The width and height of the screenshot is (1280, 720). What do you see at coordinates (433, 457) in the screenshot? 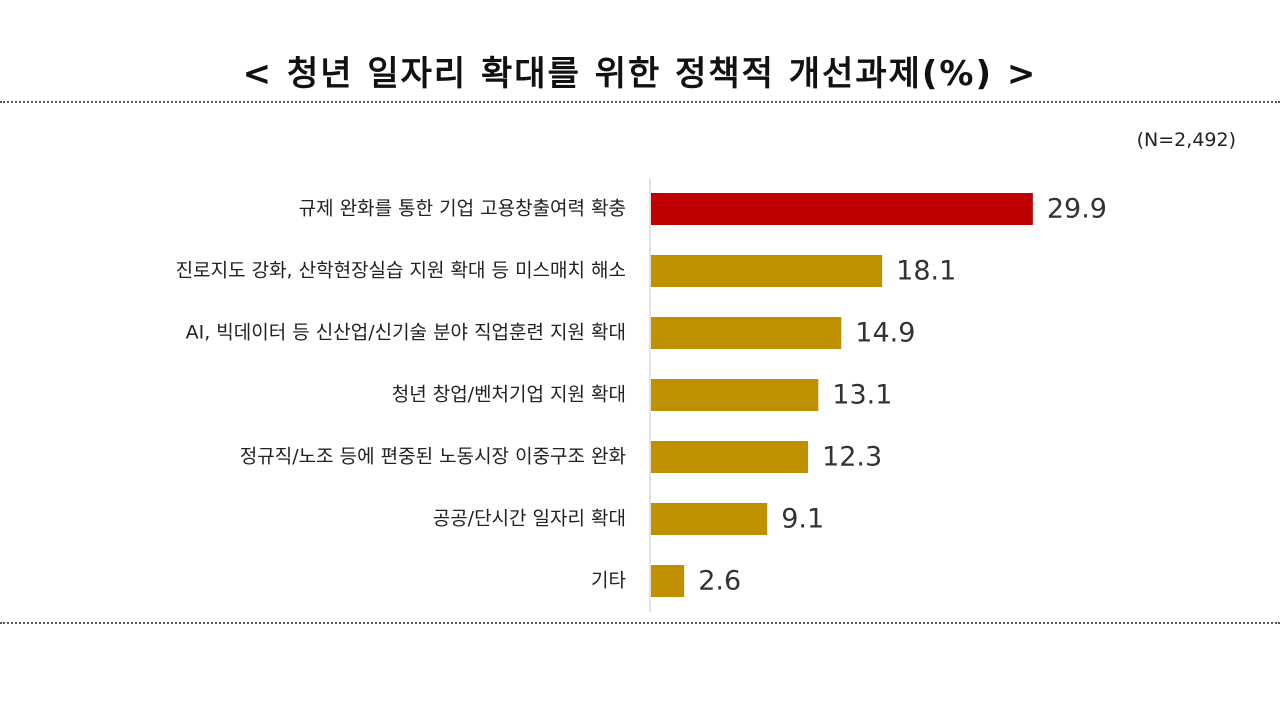
I see `category-label: 정규직/노조 등에 편중된 노동시장 이중구조 완화` at bounding box center [433, 457].